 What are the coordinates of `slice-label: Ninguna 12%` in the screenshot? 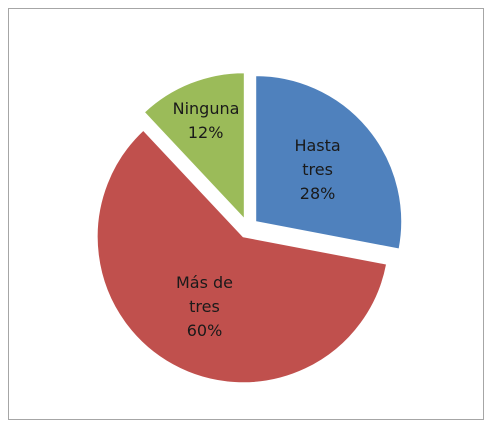 It's located at (206, 121).